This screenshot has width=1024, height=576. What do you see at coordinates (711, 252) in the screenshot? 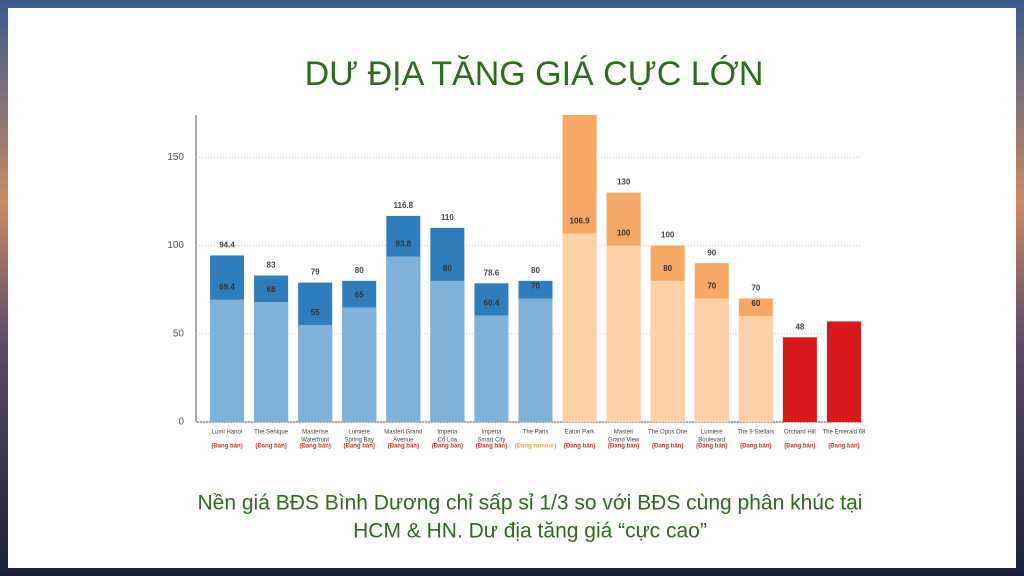
I see `value-label: 90` at bounding box center [711, 252].